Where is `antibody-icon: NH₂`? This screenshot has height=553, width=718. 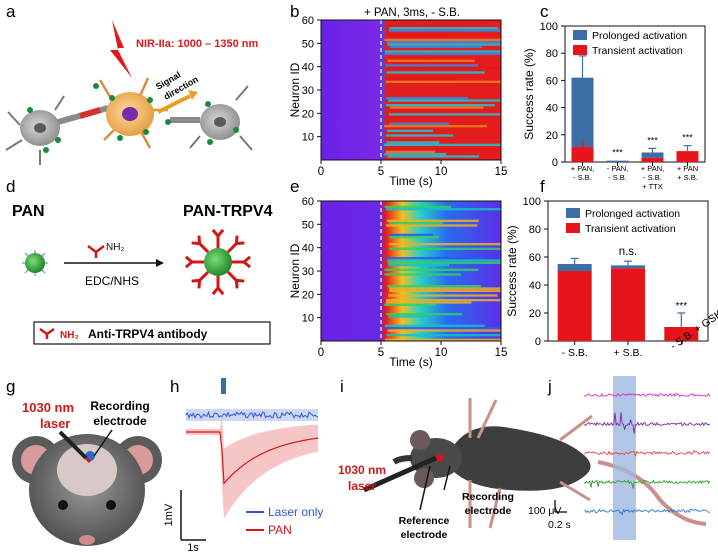 antibody-icon: NH₂ is located at coordinates (105, 250).